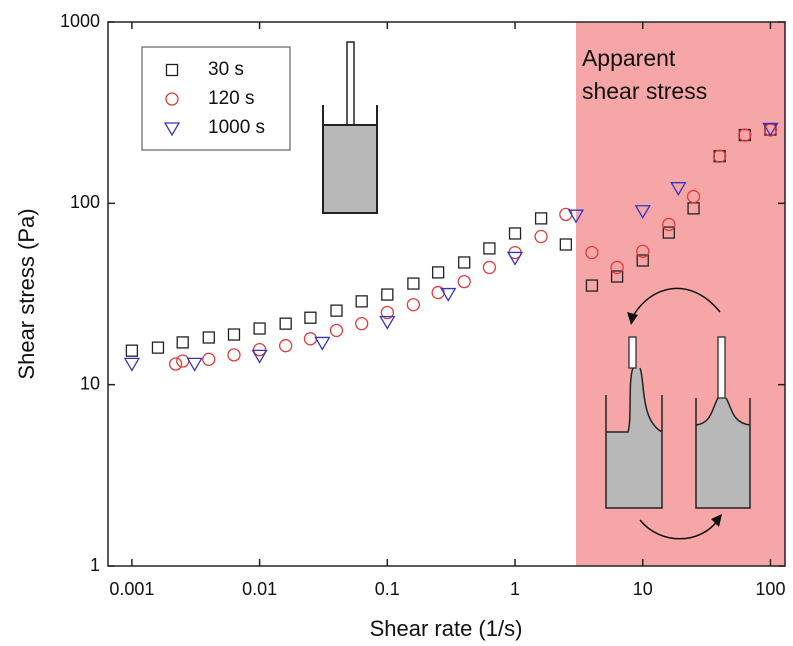 This screenshot has height=646, width=793. Describe the element at coordinates (350, 169) in the screenshot. I see `inset-fluid` at that location.